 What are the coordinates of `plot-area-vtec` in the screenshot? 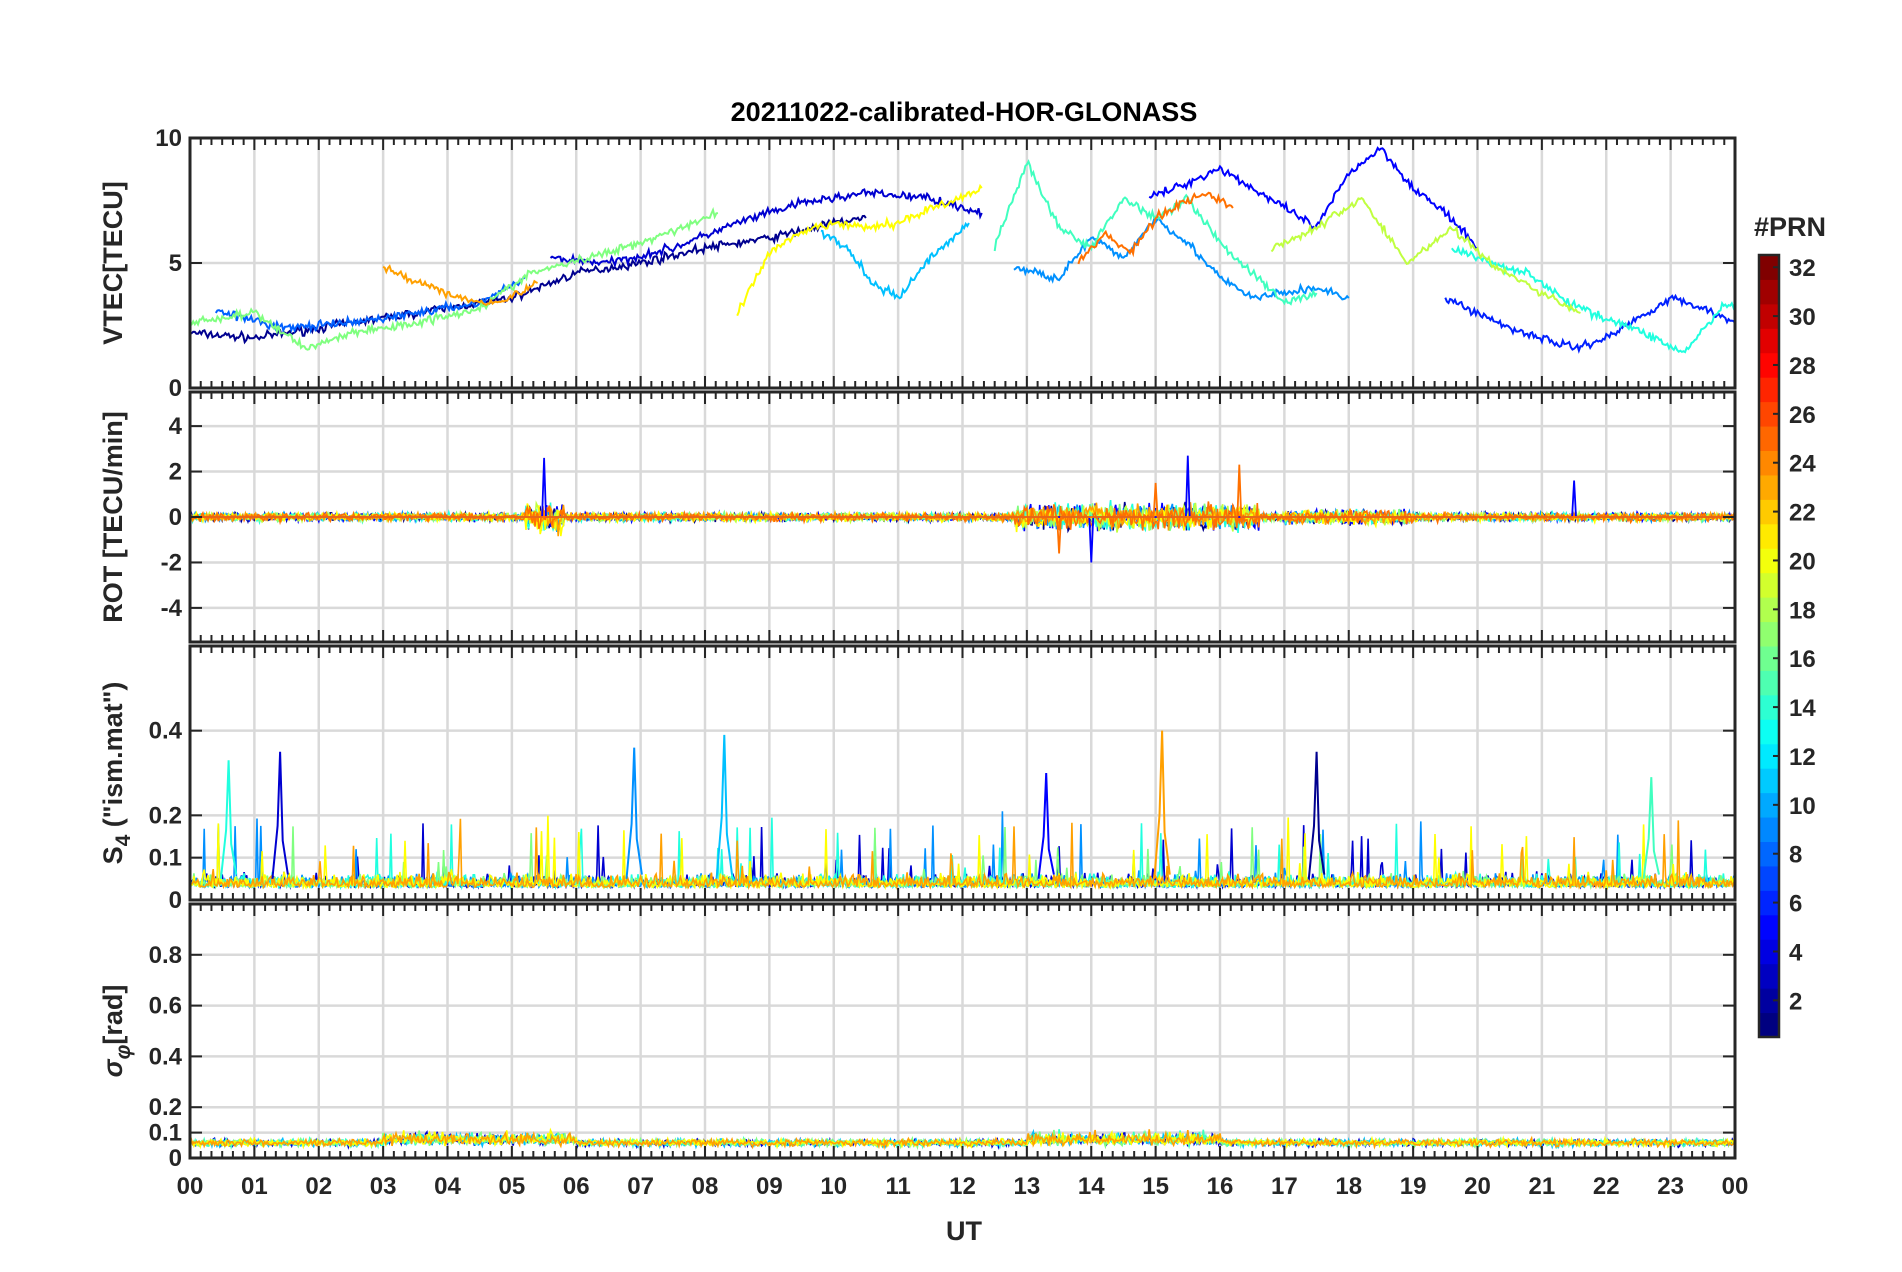 It's located at (962, 250).